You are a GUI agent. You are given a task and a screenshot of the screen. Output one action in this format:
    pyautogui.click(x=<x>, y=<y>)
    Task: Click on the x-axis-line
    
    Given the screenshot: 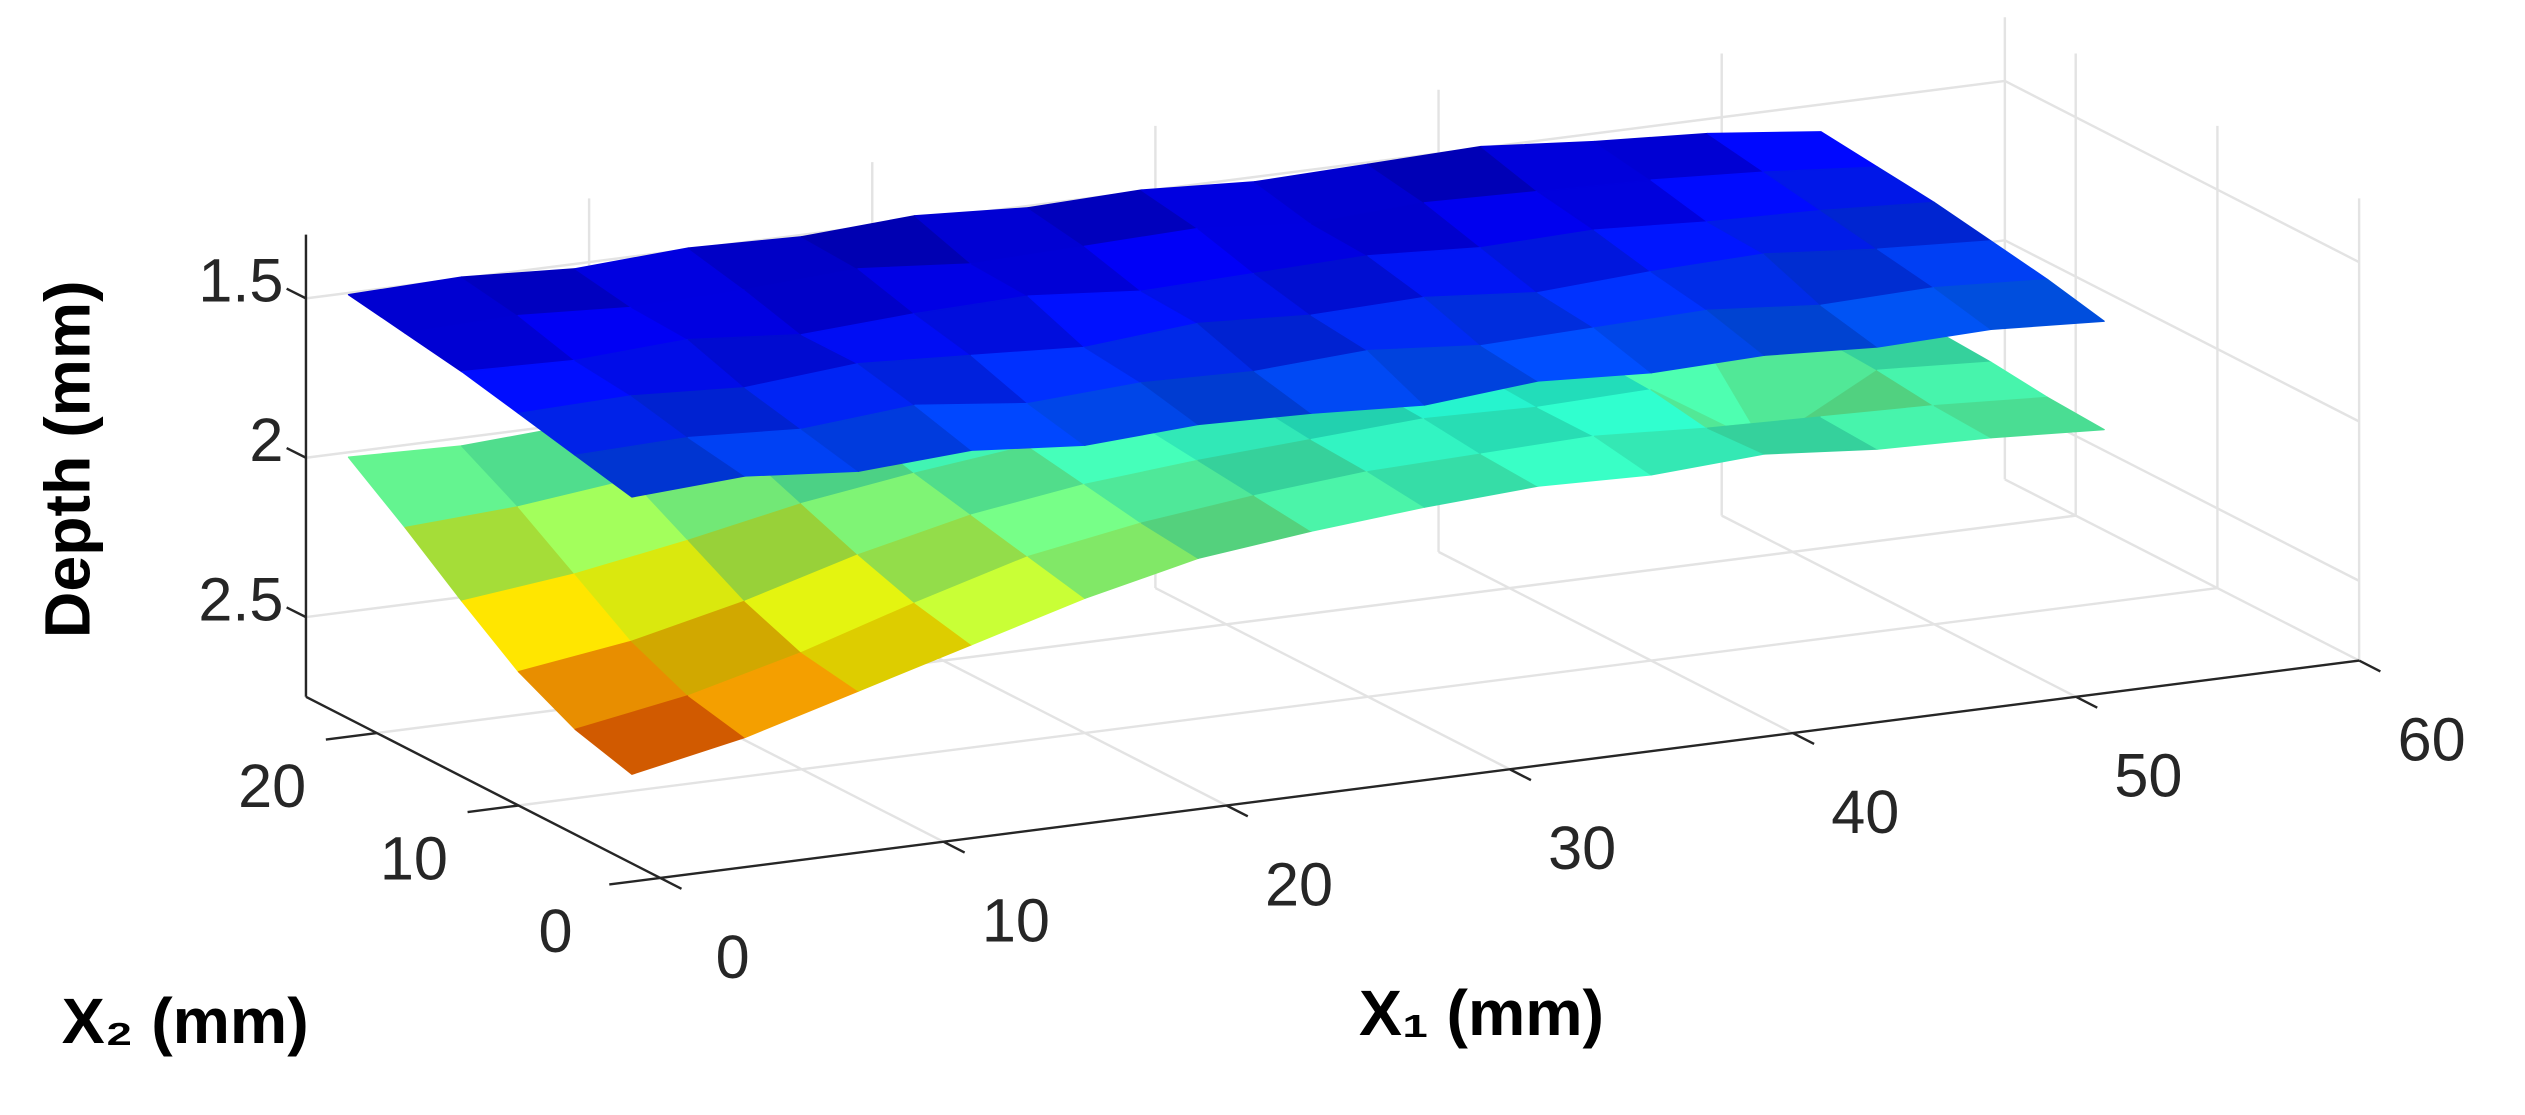 What is the action you would take?
    pyautogui.click(x=1510, y=769)
    